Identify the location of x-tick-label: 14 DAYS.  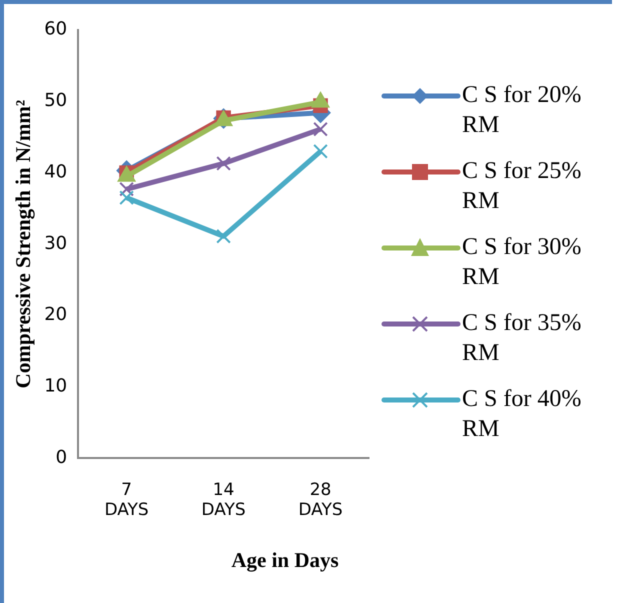
(223, 500).